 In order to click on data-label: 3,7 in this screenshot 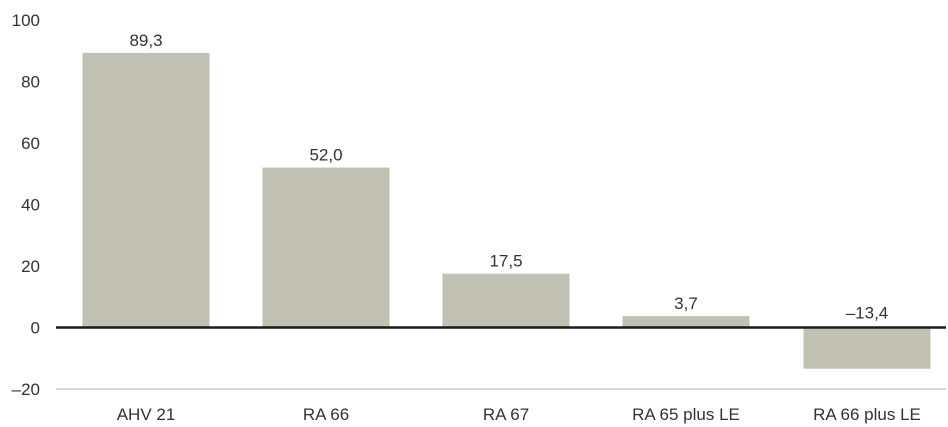, I will do `click(686, 303)`.